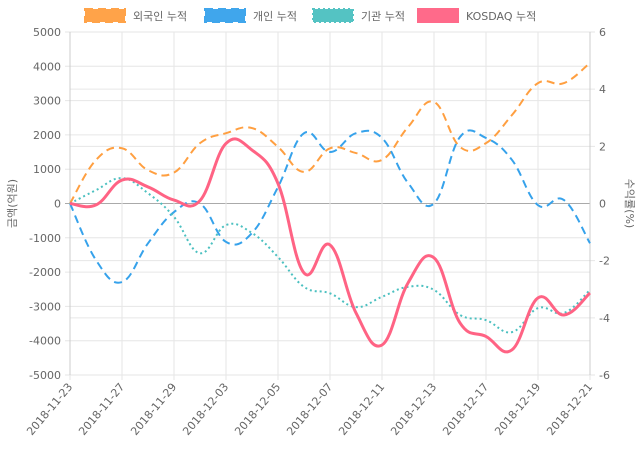 The height and width of the screenshot is (450, 640). Describe the element at coordinates (47, 135) in the screenshot. I see `y-tick-left: 2000` at that location.